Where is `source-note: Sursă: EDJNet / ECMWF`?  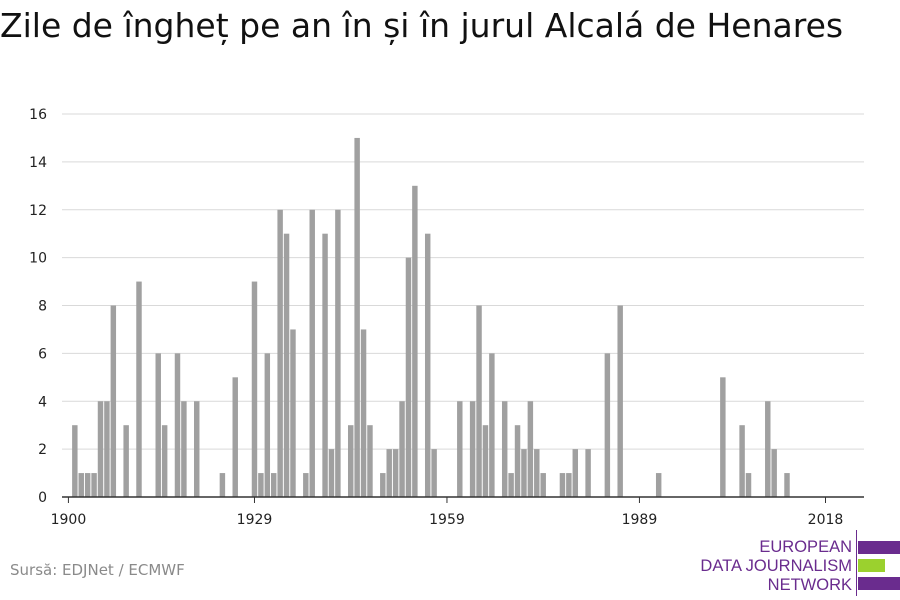
source-note: Sursă: EDJNet / ECMWF is located at coordinates (97, 570).